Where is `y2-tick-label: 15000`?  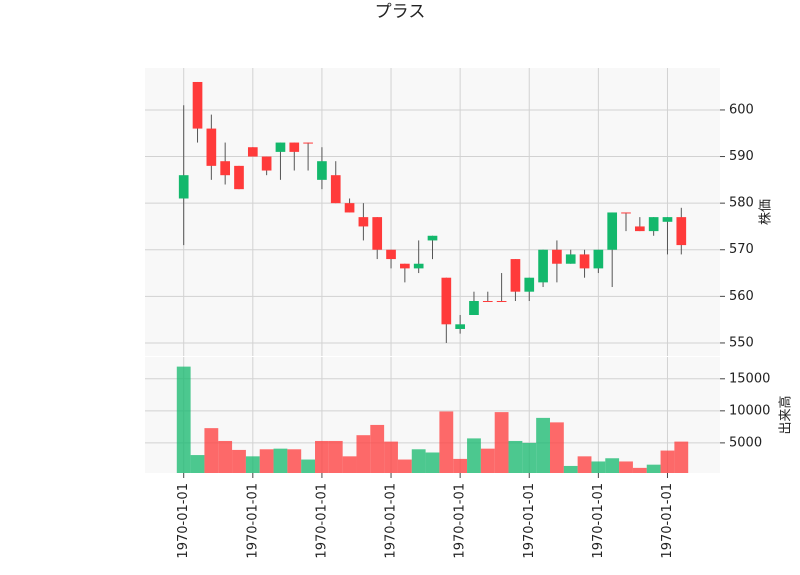 y2-tick-label: 15000 is located at coordinates (749, 378).